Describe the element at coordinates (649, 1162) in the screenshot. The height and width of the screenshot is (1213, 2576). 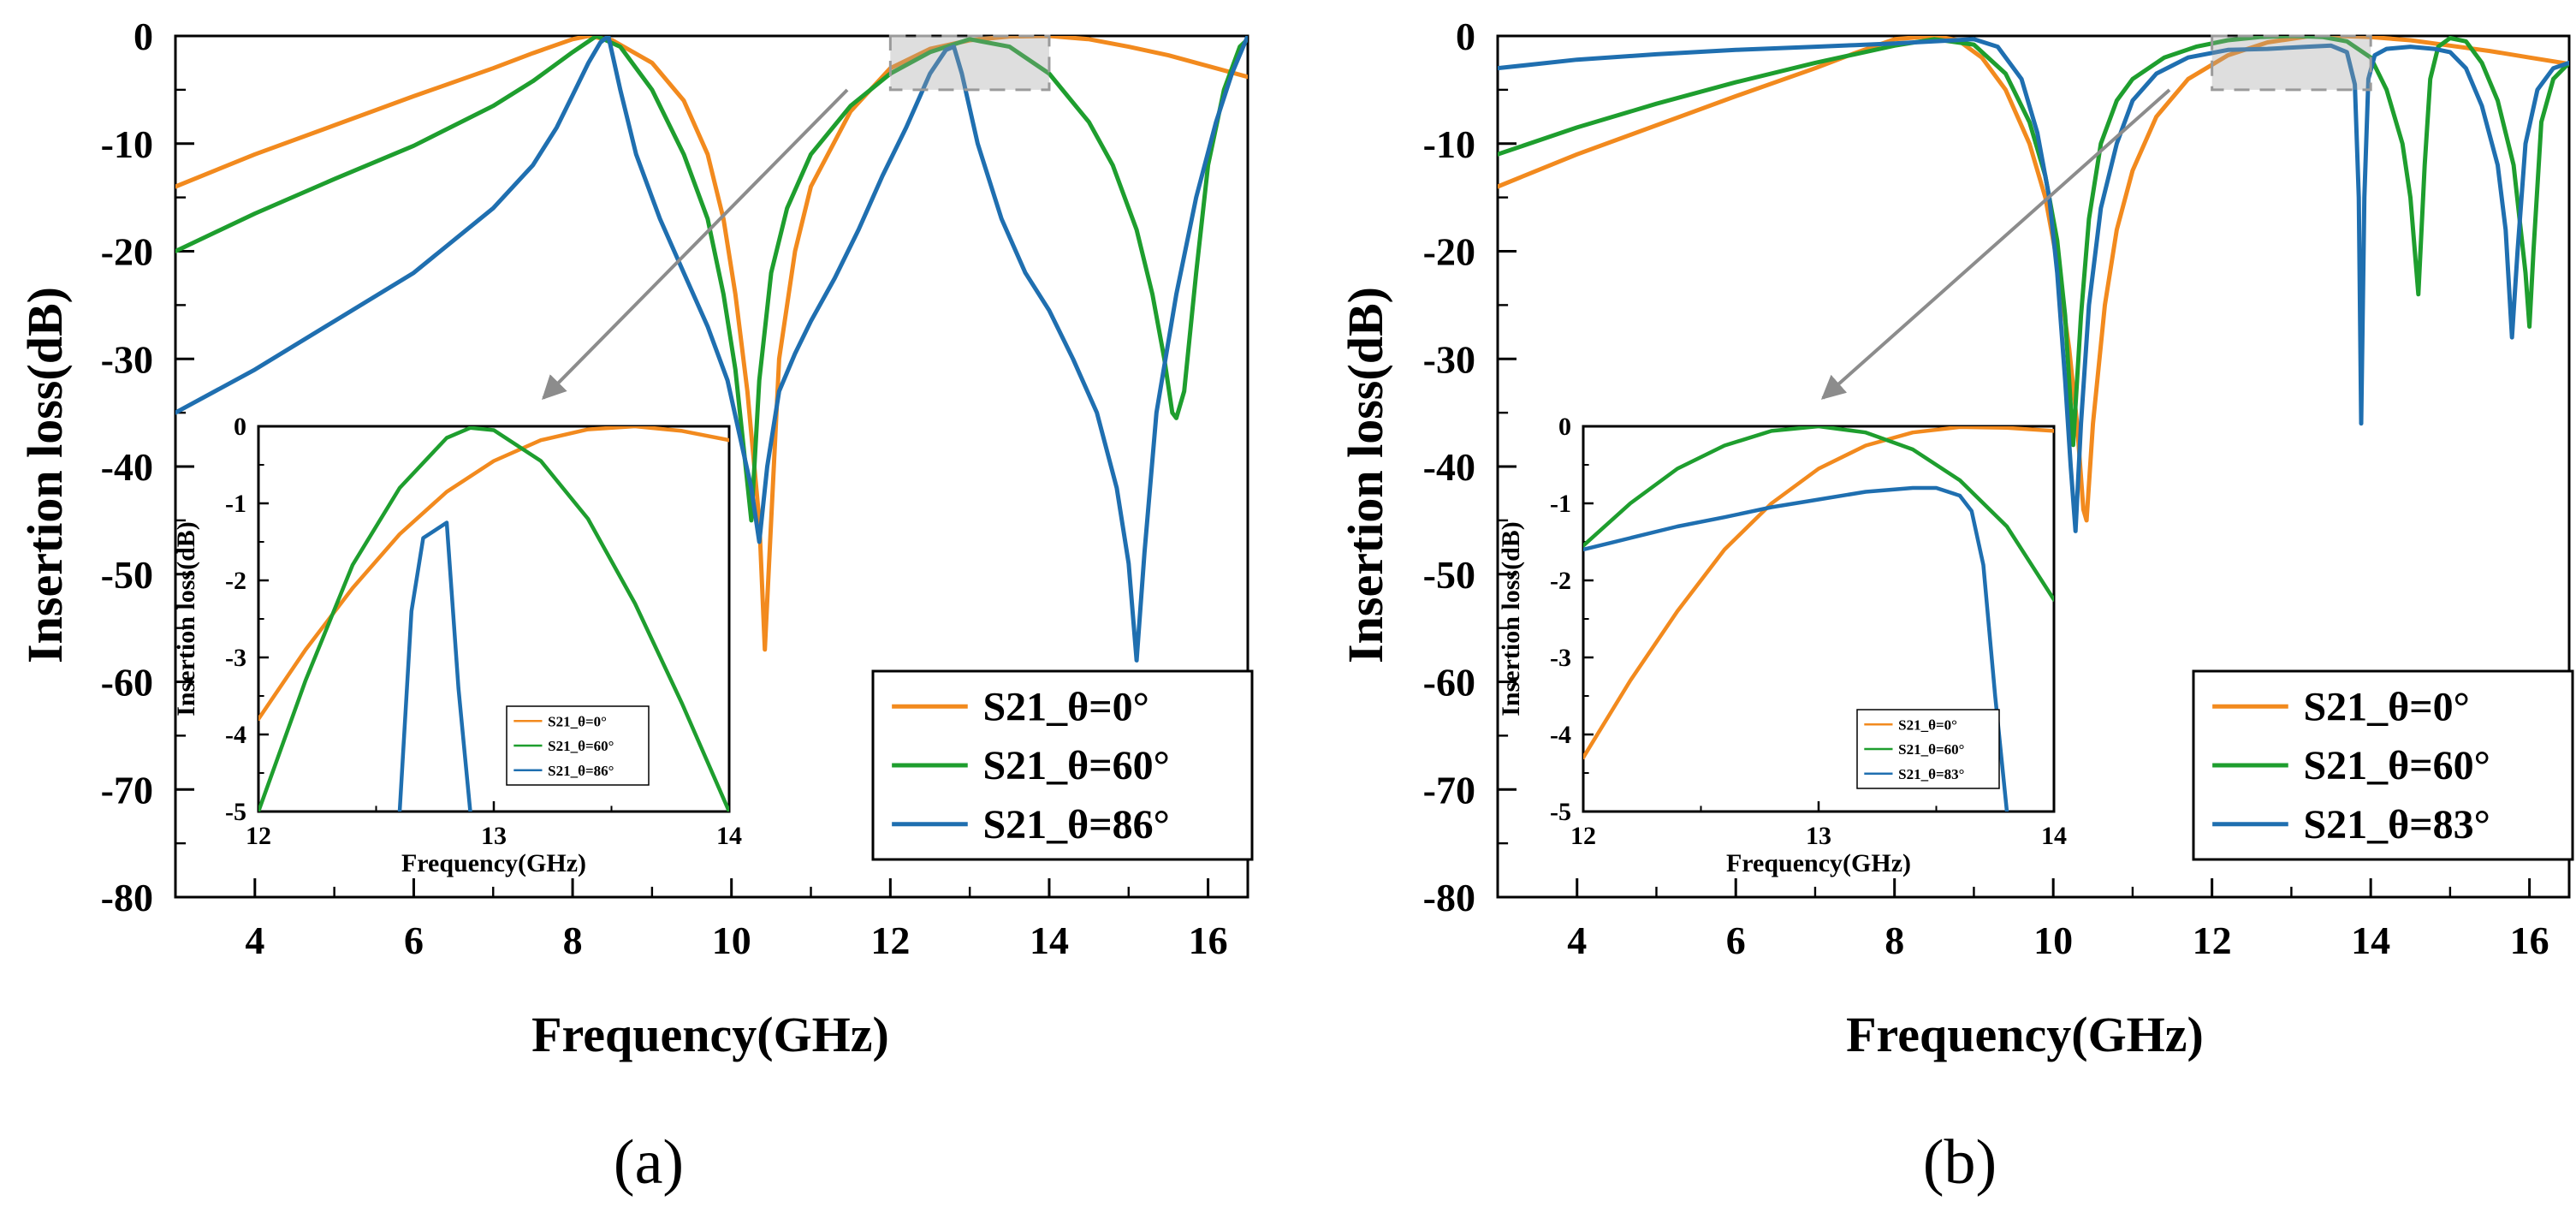
I see `caption-a: (a)` at that location.